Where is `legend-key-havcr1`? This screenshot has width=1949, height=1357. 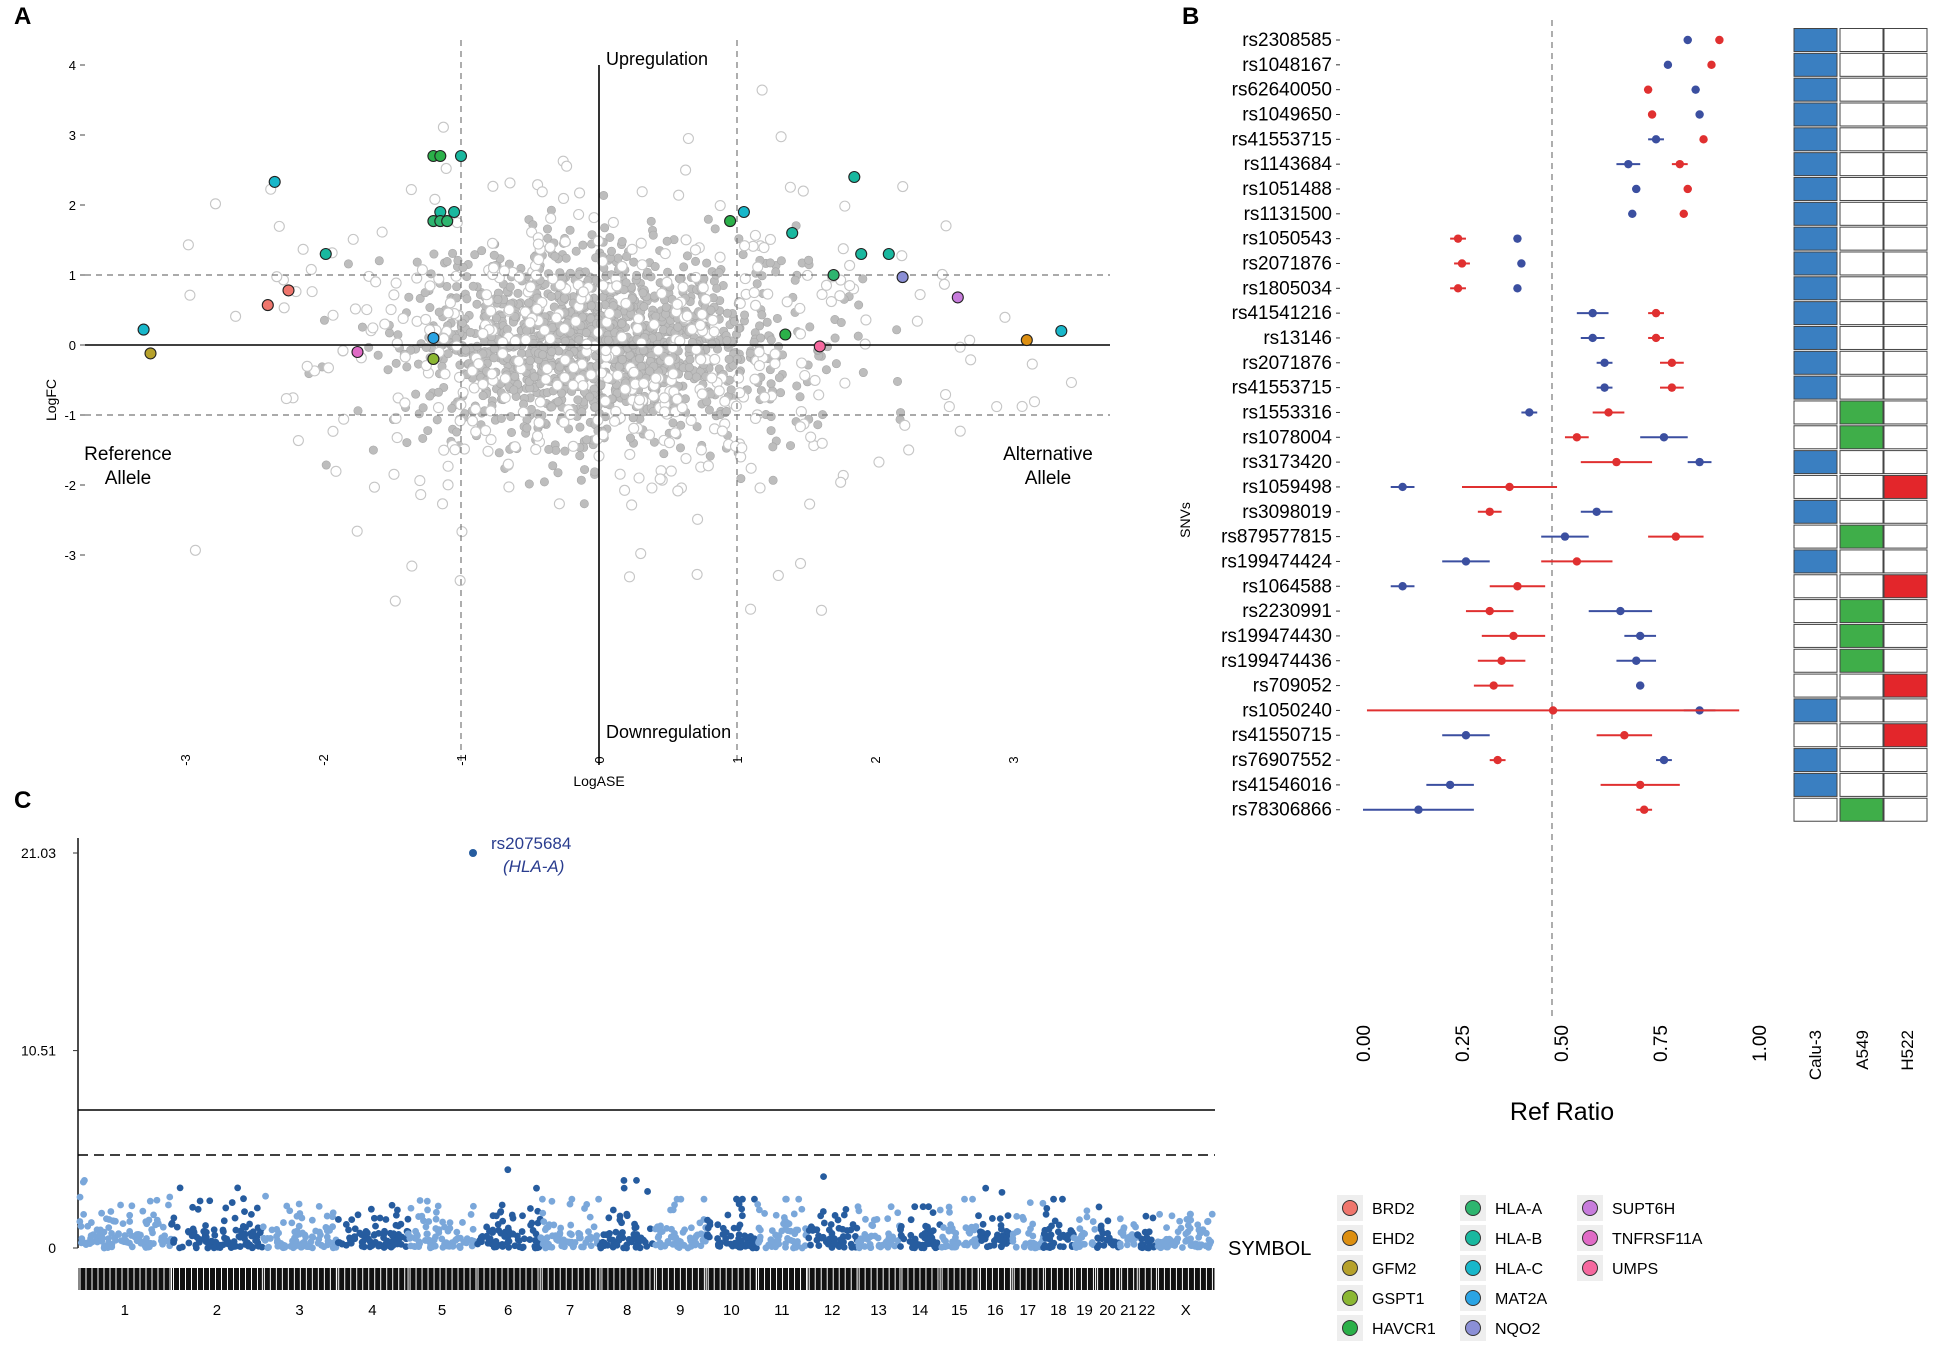 legend-key-havcr1 is located at coordinates (1350, 1328).